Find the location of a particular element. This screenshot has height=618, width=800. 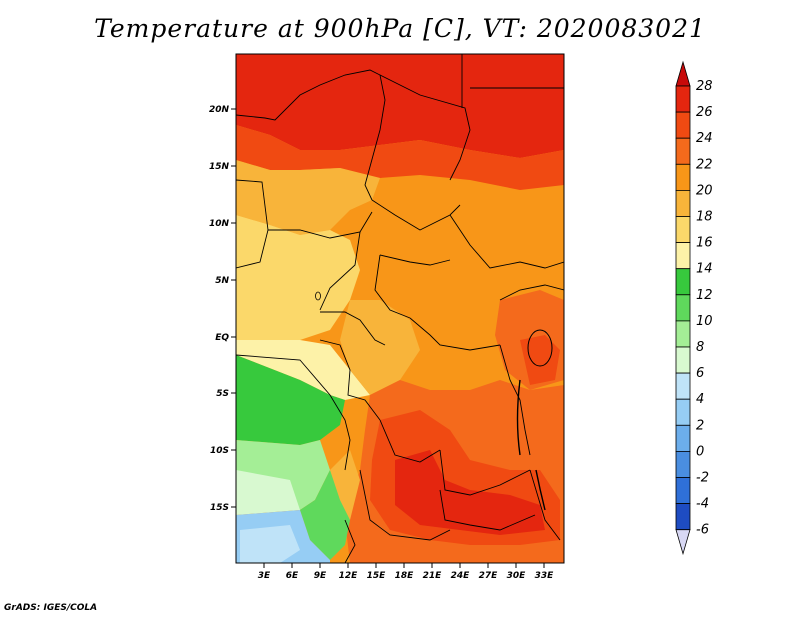

longitude-axis: 3E 6E 9E 12E 15E 18E 21E 24E 27E 30E 33E is located at coordinates (406, 572).